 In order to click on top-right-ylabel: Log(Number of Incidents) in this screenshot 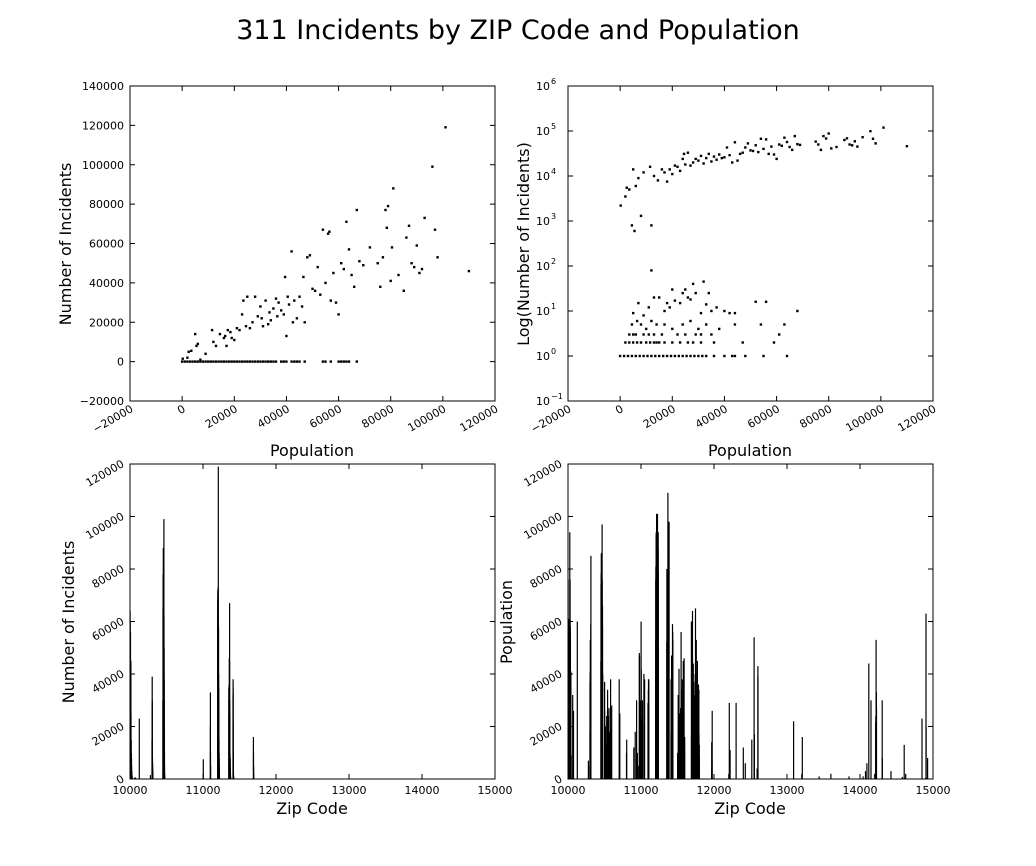, I will do `click(523, 244)`.